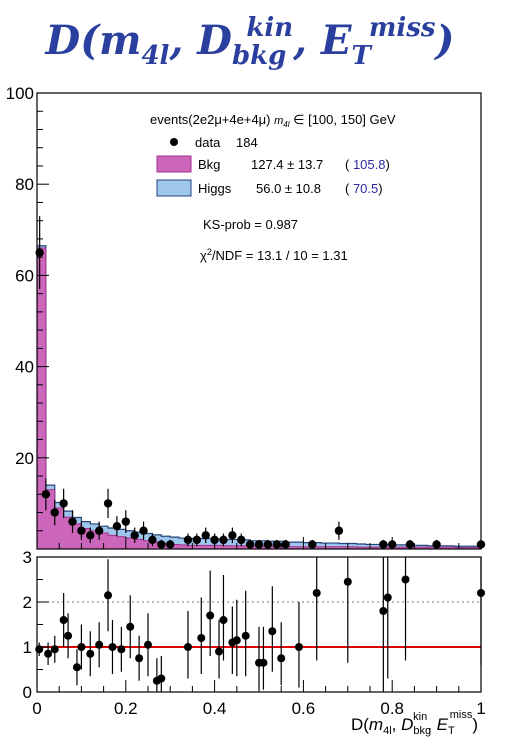 The width and height of the screenshot is (508, 750). I want to click on legend-ks-prob: KS-prob = 0.987, so click(250, 224).